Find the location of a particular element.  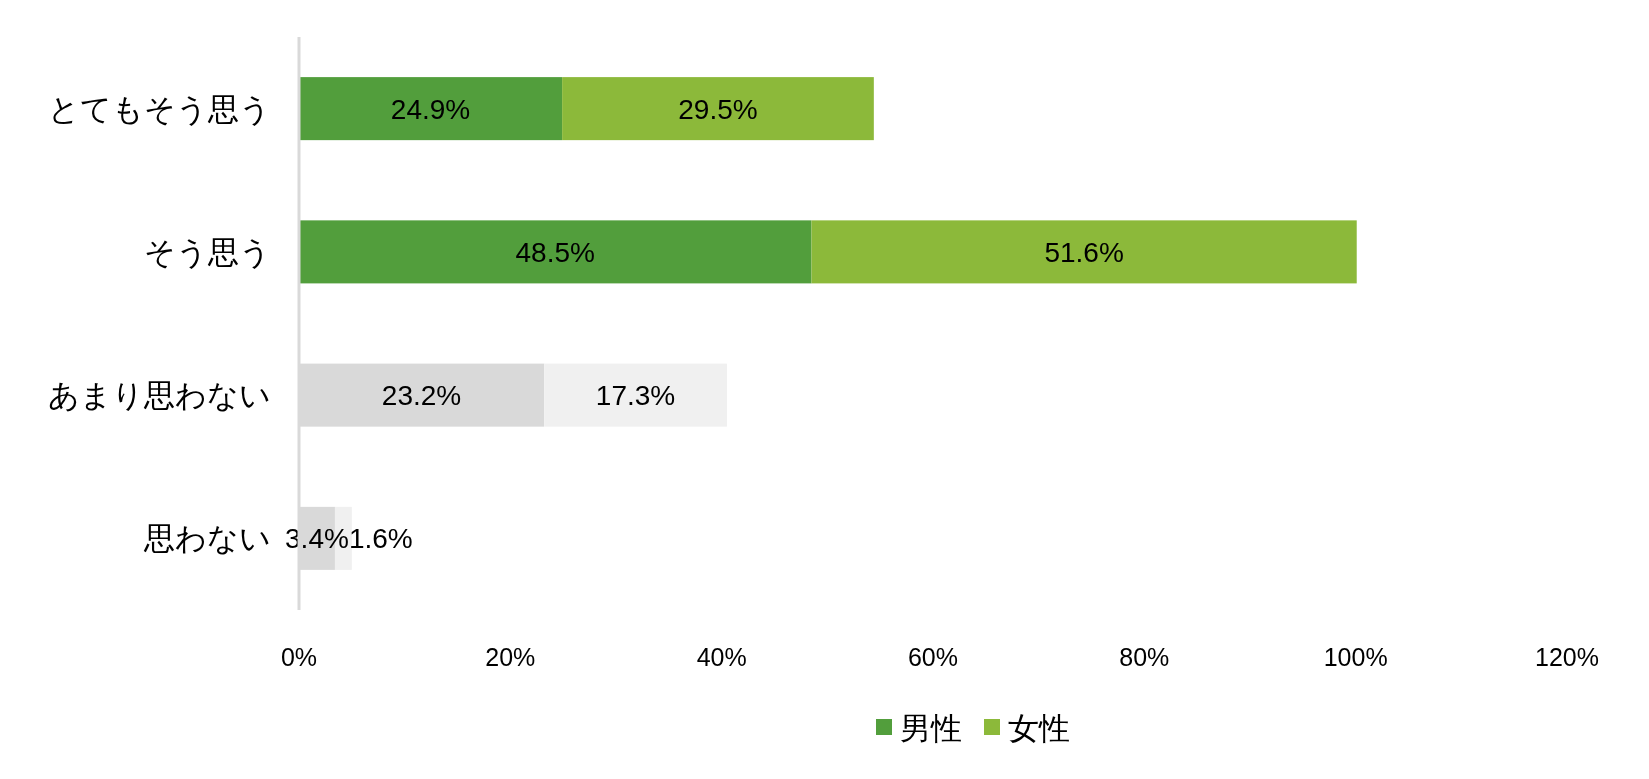

data-label: 17.3% is located at coordinates (635, 396).